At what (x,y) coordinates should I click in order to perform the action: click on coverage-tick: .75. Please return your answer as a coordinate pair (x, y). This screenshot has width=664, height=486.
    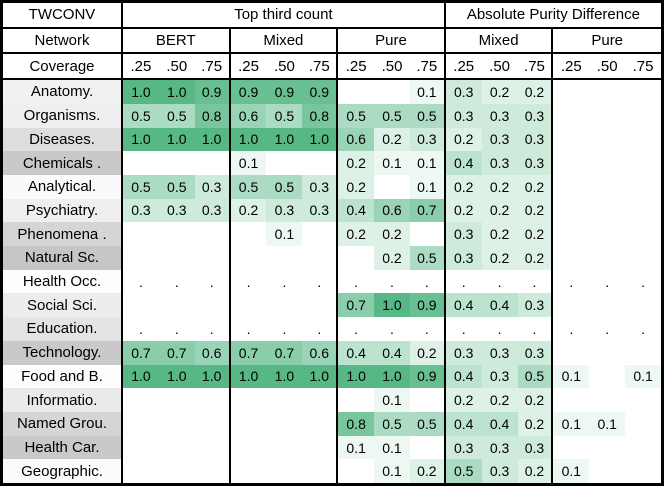
    Looking at the image, I should click on (643, 66).